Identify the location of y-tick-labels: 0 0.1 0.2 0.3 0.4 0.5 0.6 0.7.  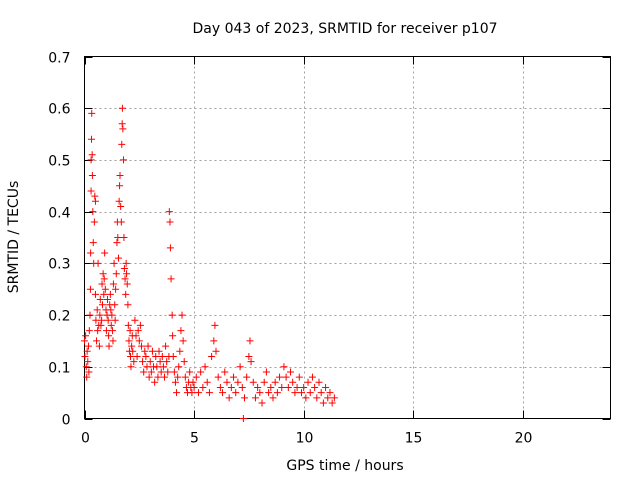
(59, 240).